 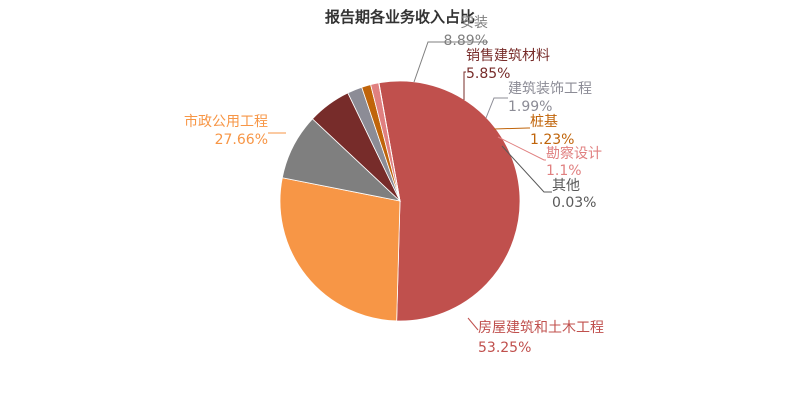 What do you see at coordinates (550, 89) in the screenshot?
I see `slice-name-label: 建筑装饰工程` at bounding box center [550, 89].